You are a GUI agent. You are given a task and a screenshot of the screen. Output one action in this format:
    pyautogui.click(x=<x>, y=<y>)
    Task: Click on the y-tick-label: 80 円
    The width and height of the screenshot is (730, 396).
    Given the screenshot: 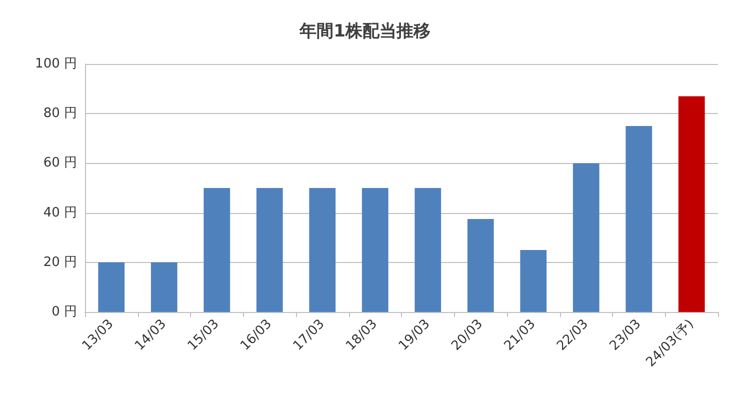 What is the action you would take?
    pyautogui.click(x=60, y=114)
    